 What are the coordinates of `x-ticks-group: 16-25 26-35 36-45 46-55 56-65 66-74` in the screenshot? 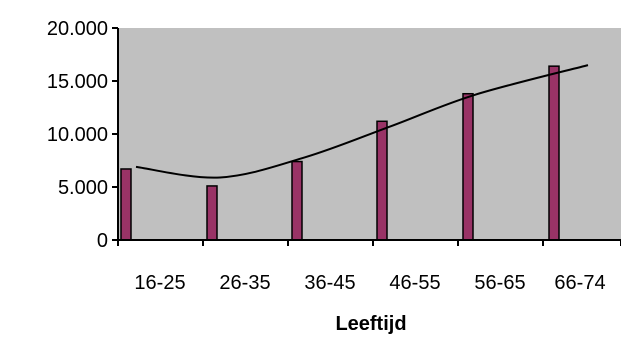 It's located at (369, 267).